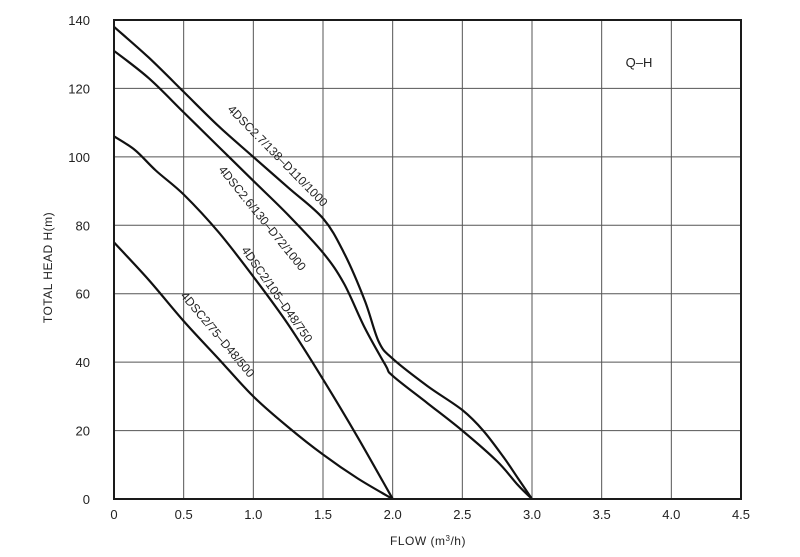 The height and width of the screenshot is (557, 800). What do you see at coordinates (418, 541) in the screenshot?
I see `x-axis-title-main: FLOW (m` at bounding box center [418, 541].